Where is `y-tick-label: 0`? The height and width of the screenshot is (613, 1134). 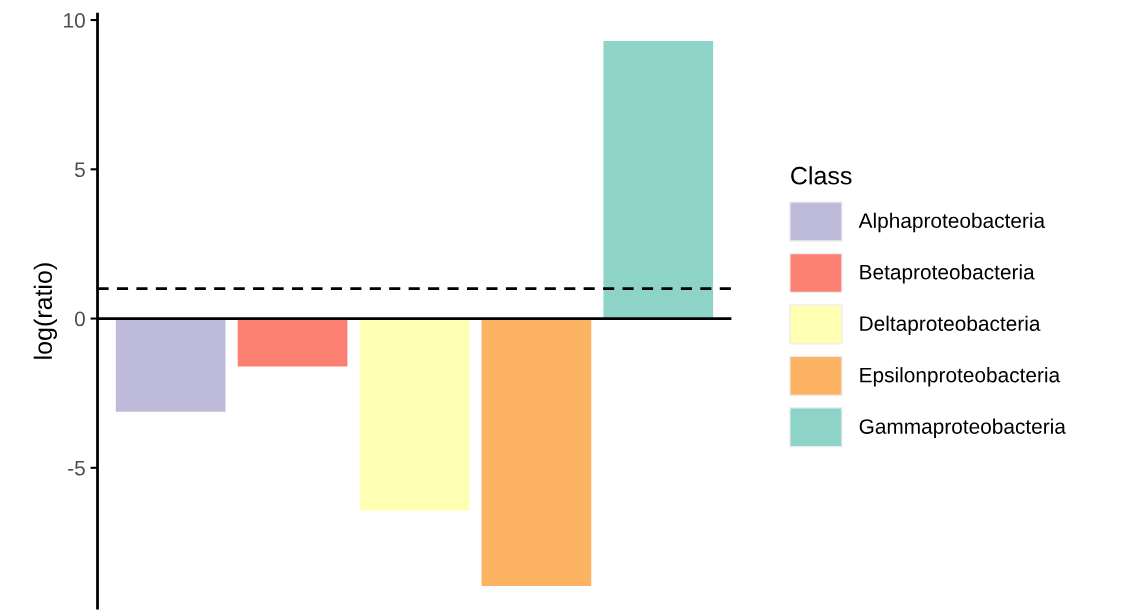
y-tick-label: 0 is located at coordinates (79, 319).